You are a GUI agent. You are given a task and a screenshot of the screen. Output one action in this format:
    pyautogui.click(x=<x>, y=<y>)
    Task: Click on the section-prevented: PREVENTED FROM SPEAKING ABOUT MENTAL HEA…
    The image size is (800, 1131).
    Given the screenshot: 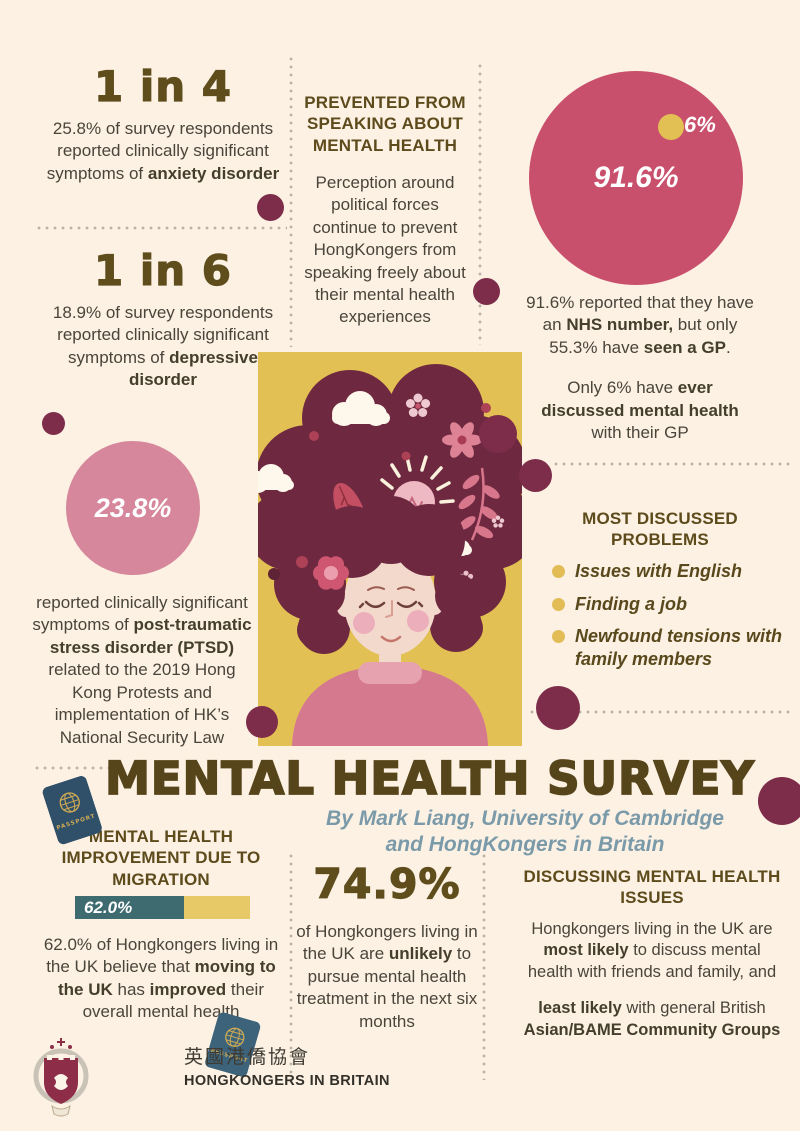 What is the action you would take?
    pyautogui.click(x=385, y=210)
    